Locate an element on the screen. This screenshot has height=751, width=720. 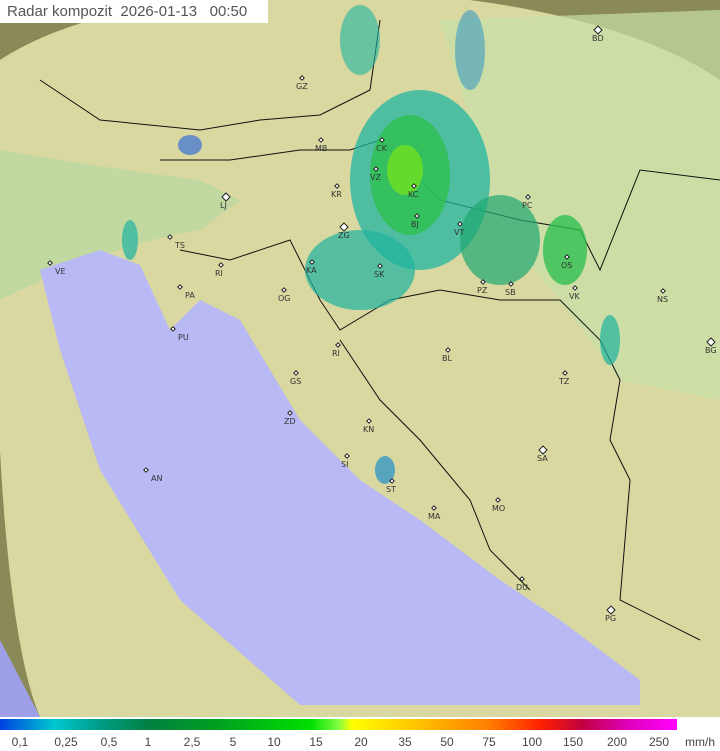
city-si: SI is located at coordinates (345, 461).